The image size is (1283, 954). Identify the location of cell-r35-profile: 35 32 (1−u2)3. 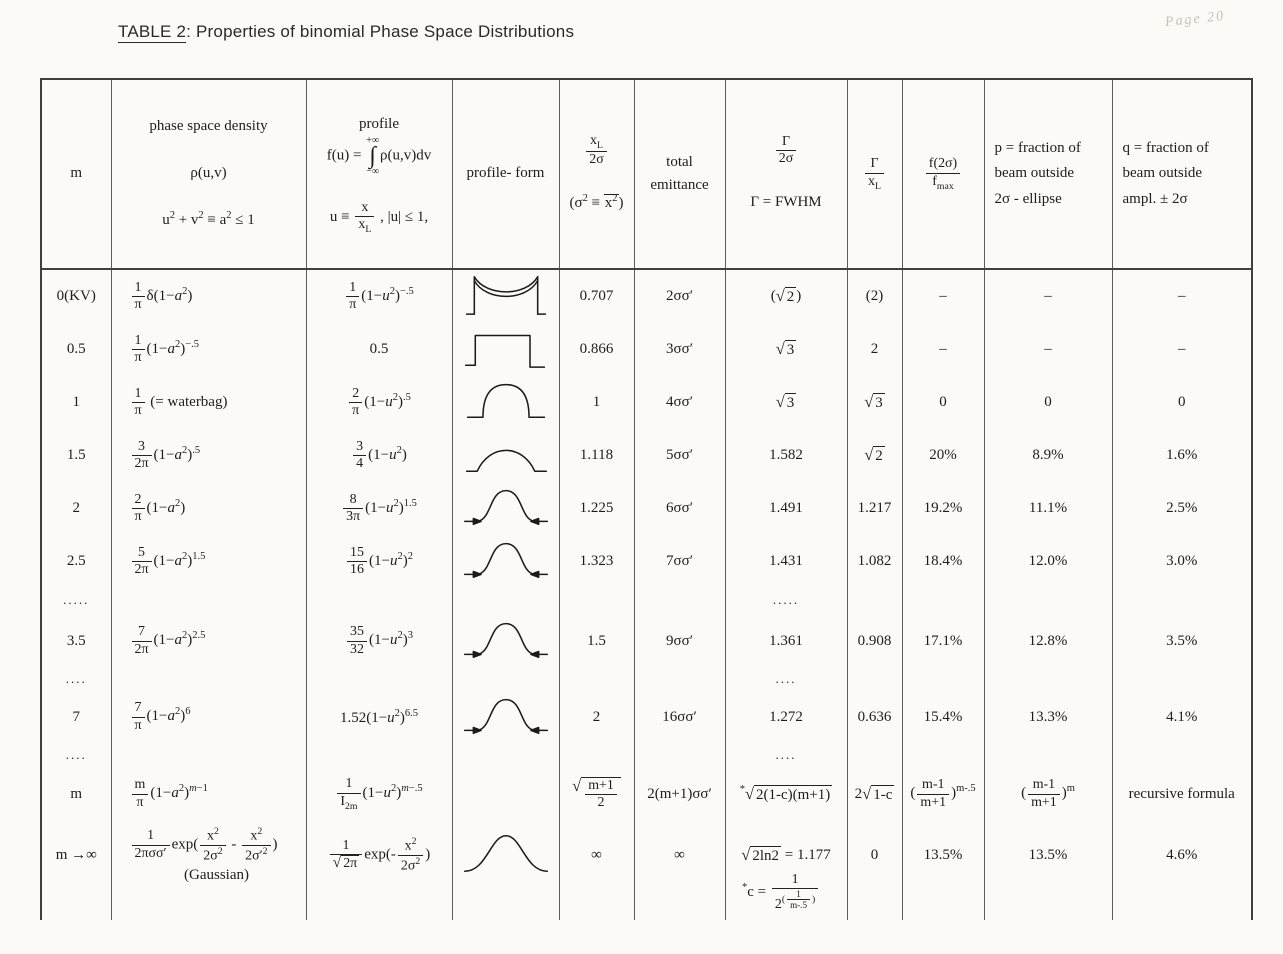
(379, 641).